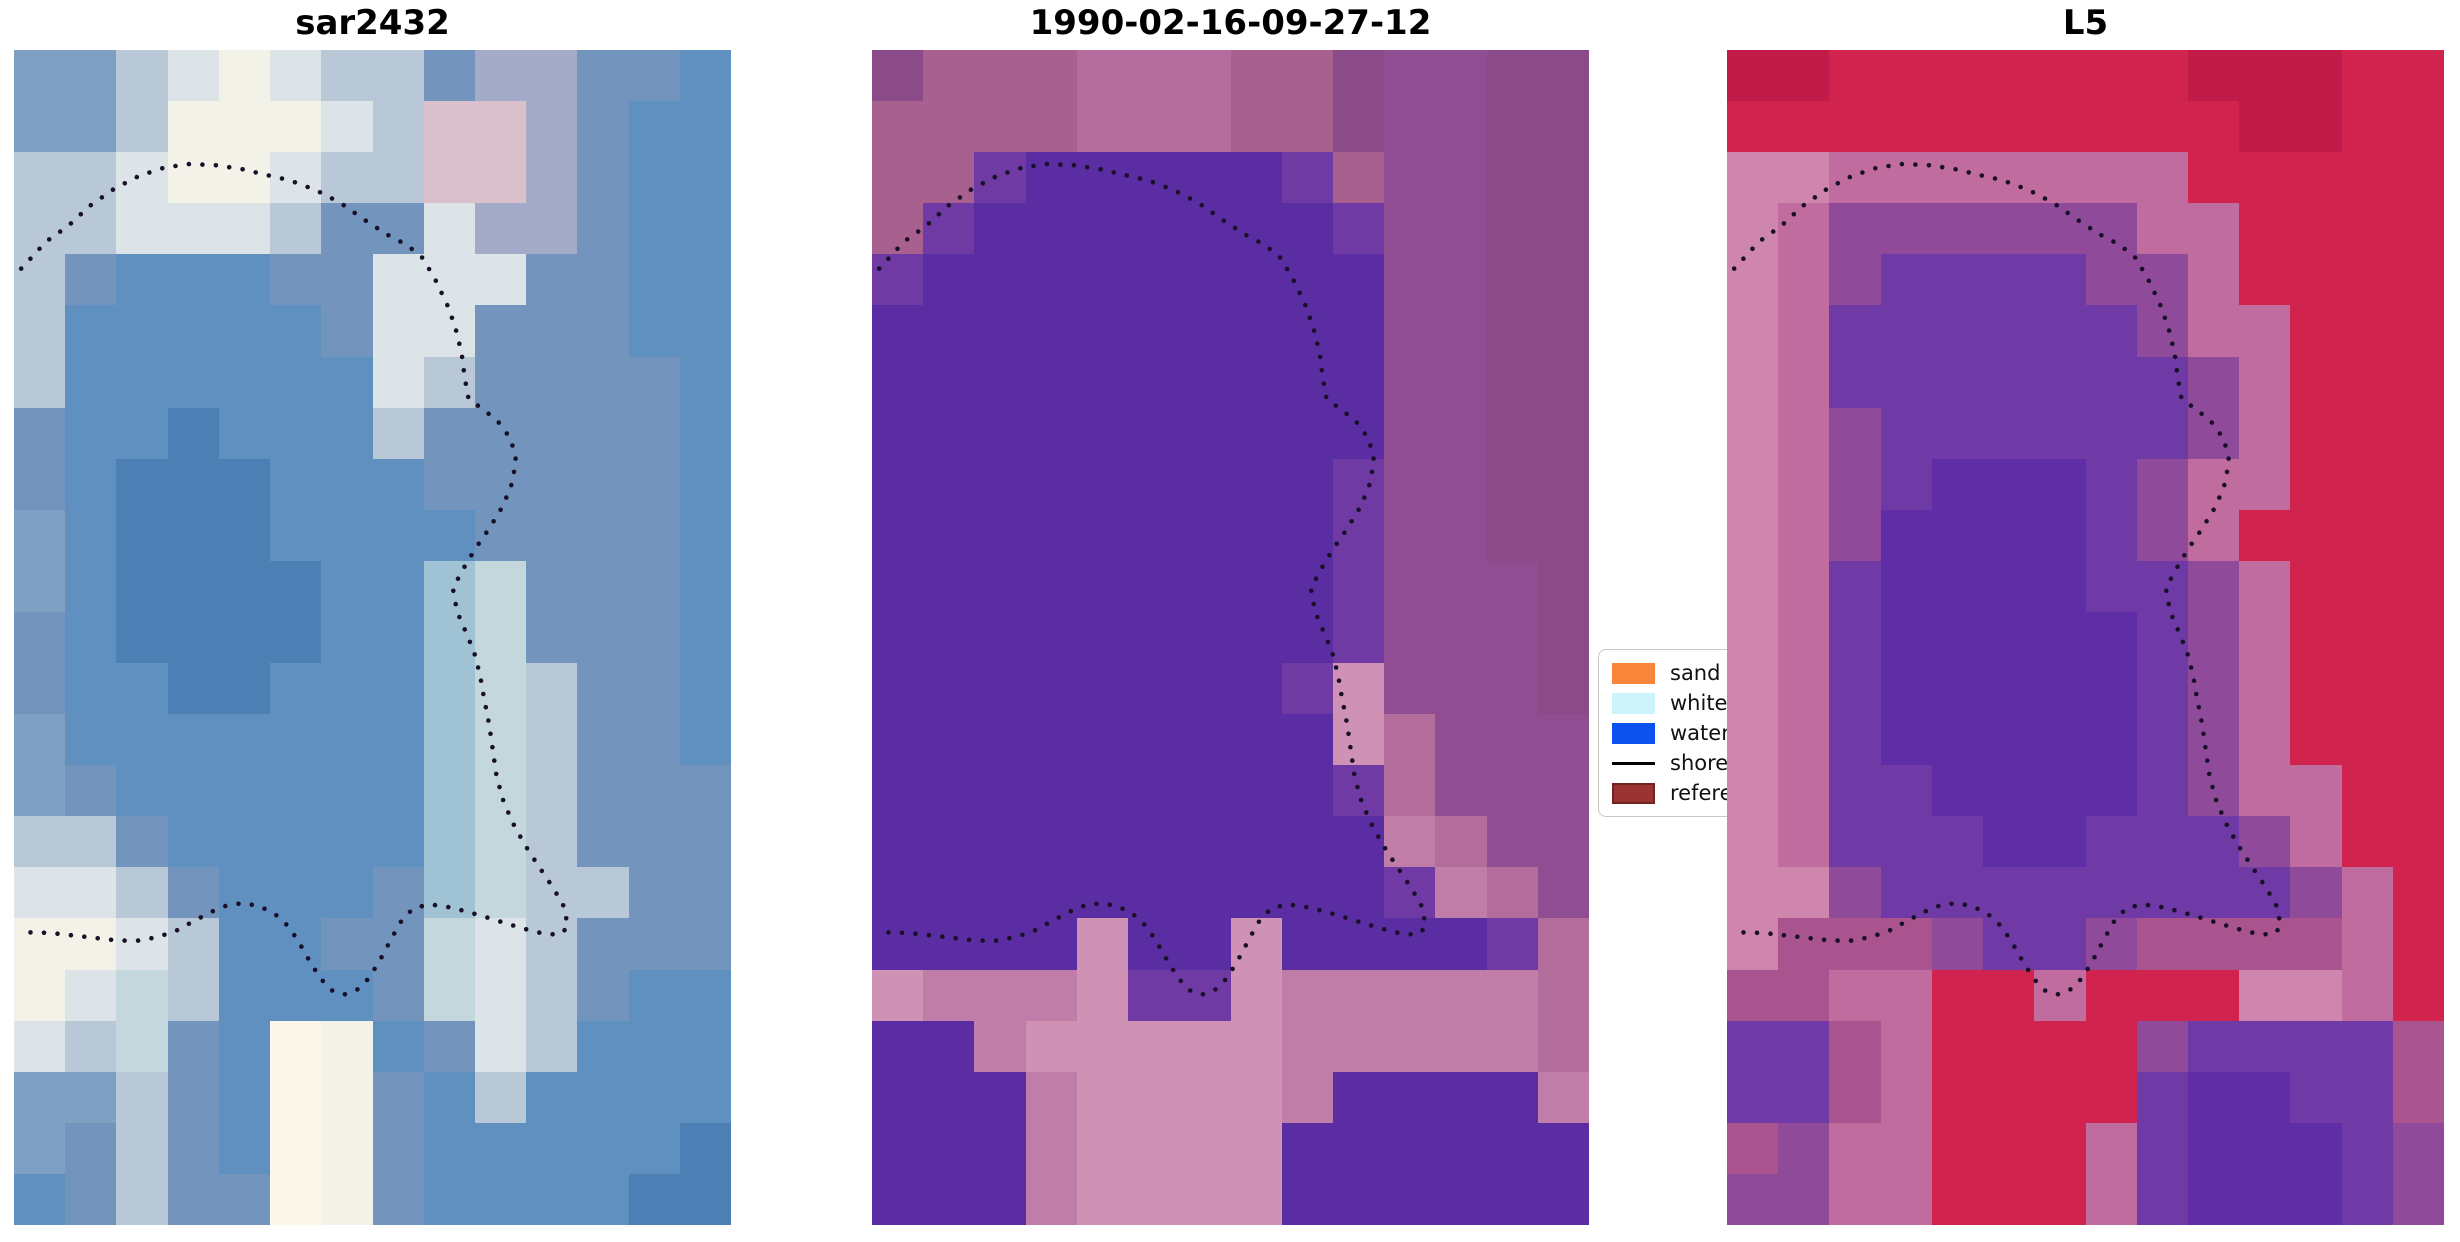  What do you see at coordinates (1633, 703) in the screenshot?
I see `legend-patch-swatch` at bounding box center [1633, 703].